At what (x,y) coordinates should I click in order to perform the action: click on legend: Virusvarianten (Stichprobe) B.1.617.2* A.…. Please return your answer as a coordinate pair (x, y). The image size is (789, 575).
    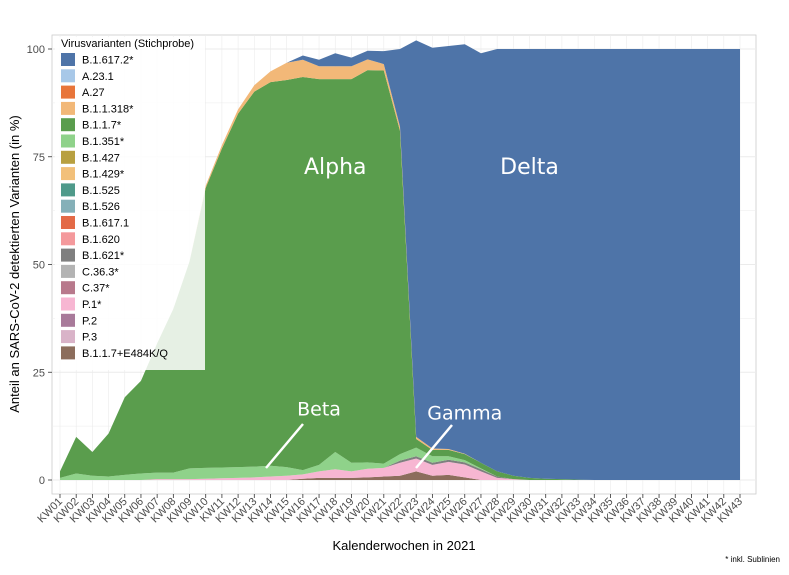
    Looking at the image, I should click on (130, 203).